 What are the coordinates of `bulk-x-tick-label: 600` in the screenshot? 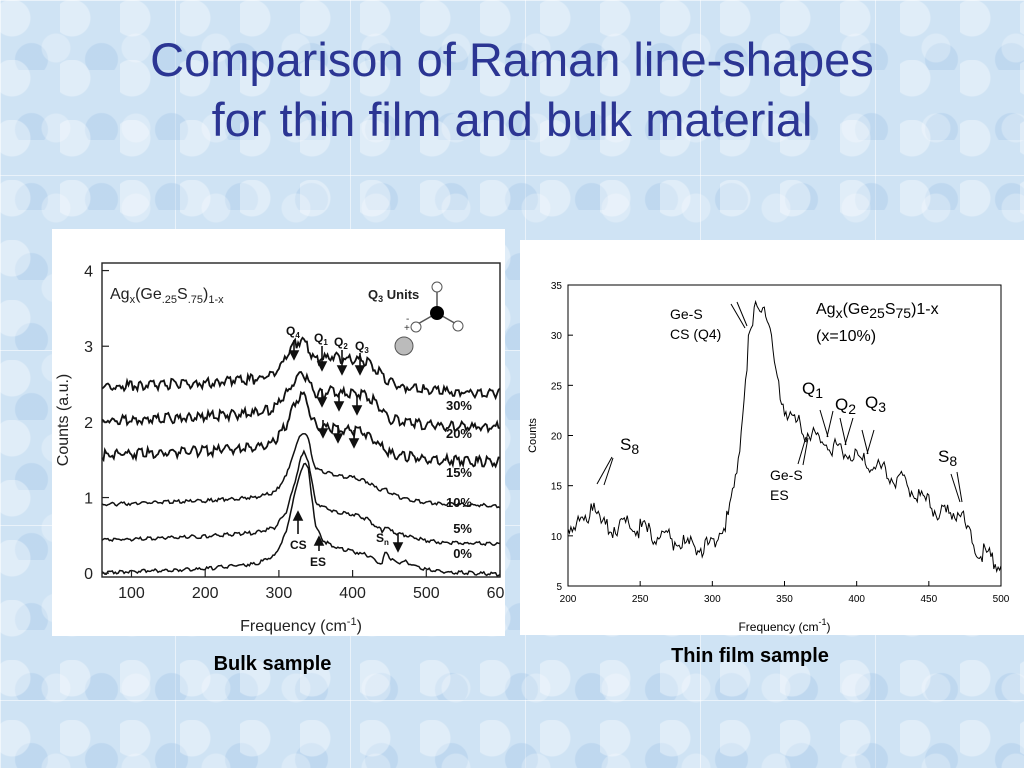 It's located at (496, 593).